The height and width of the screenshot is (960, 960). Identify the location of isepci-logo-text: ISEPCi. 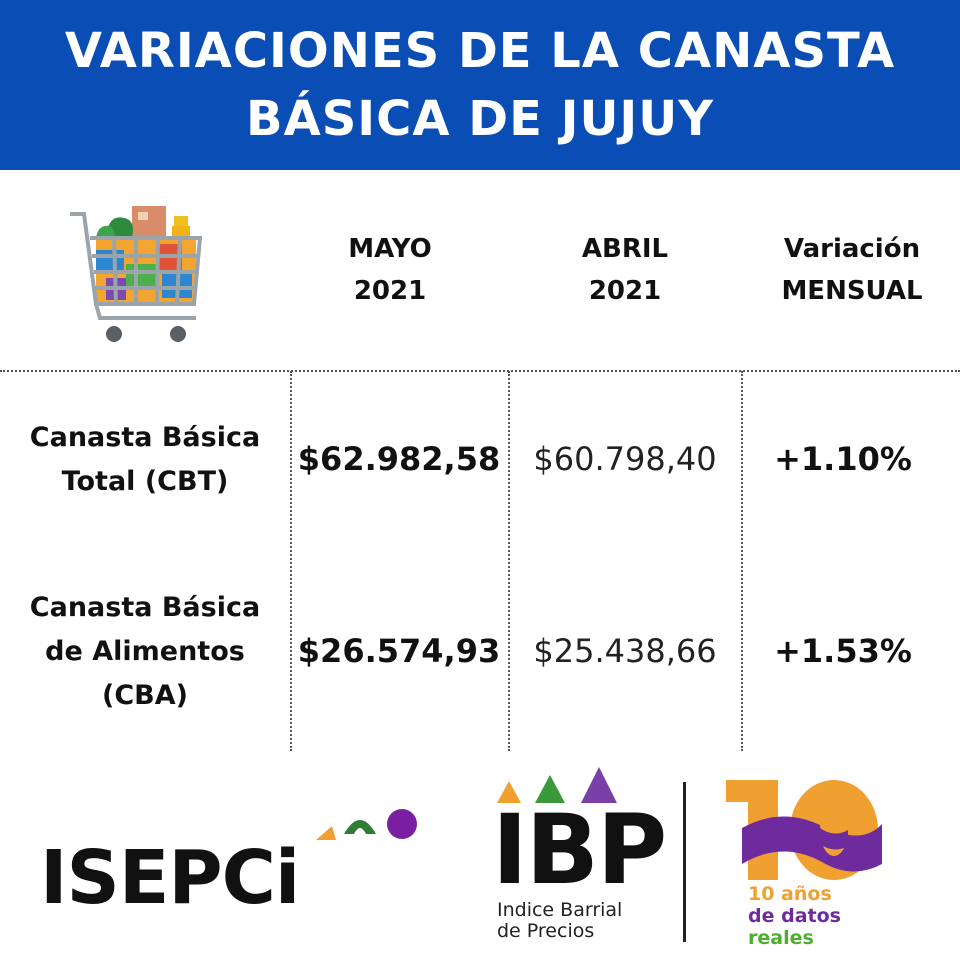
(170, 878).